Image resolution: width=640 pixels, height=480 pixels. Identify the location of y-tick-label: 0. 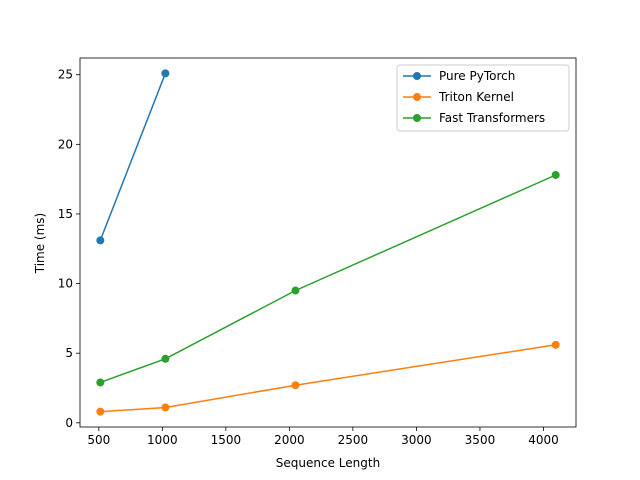
(69, 423).